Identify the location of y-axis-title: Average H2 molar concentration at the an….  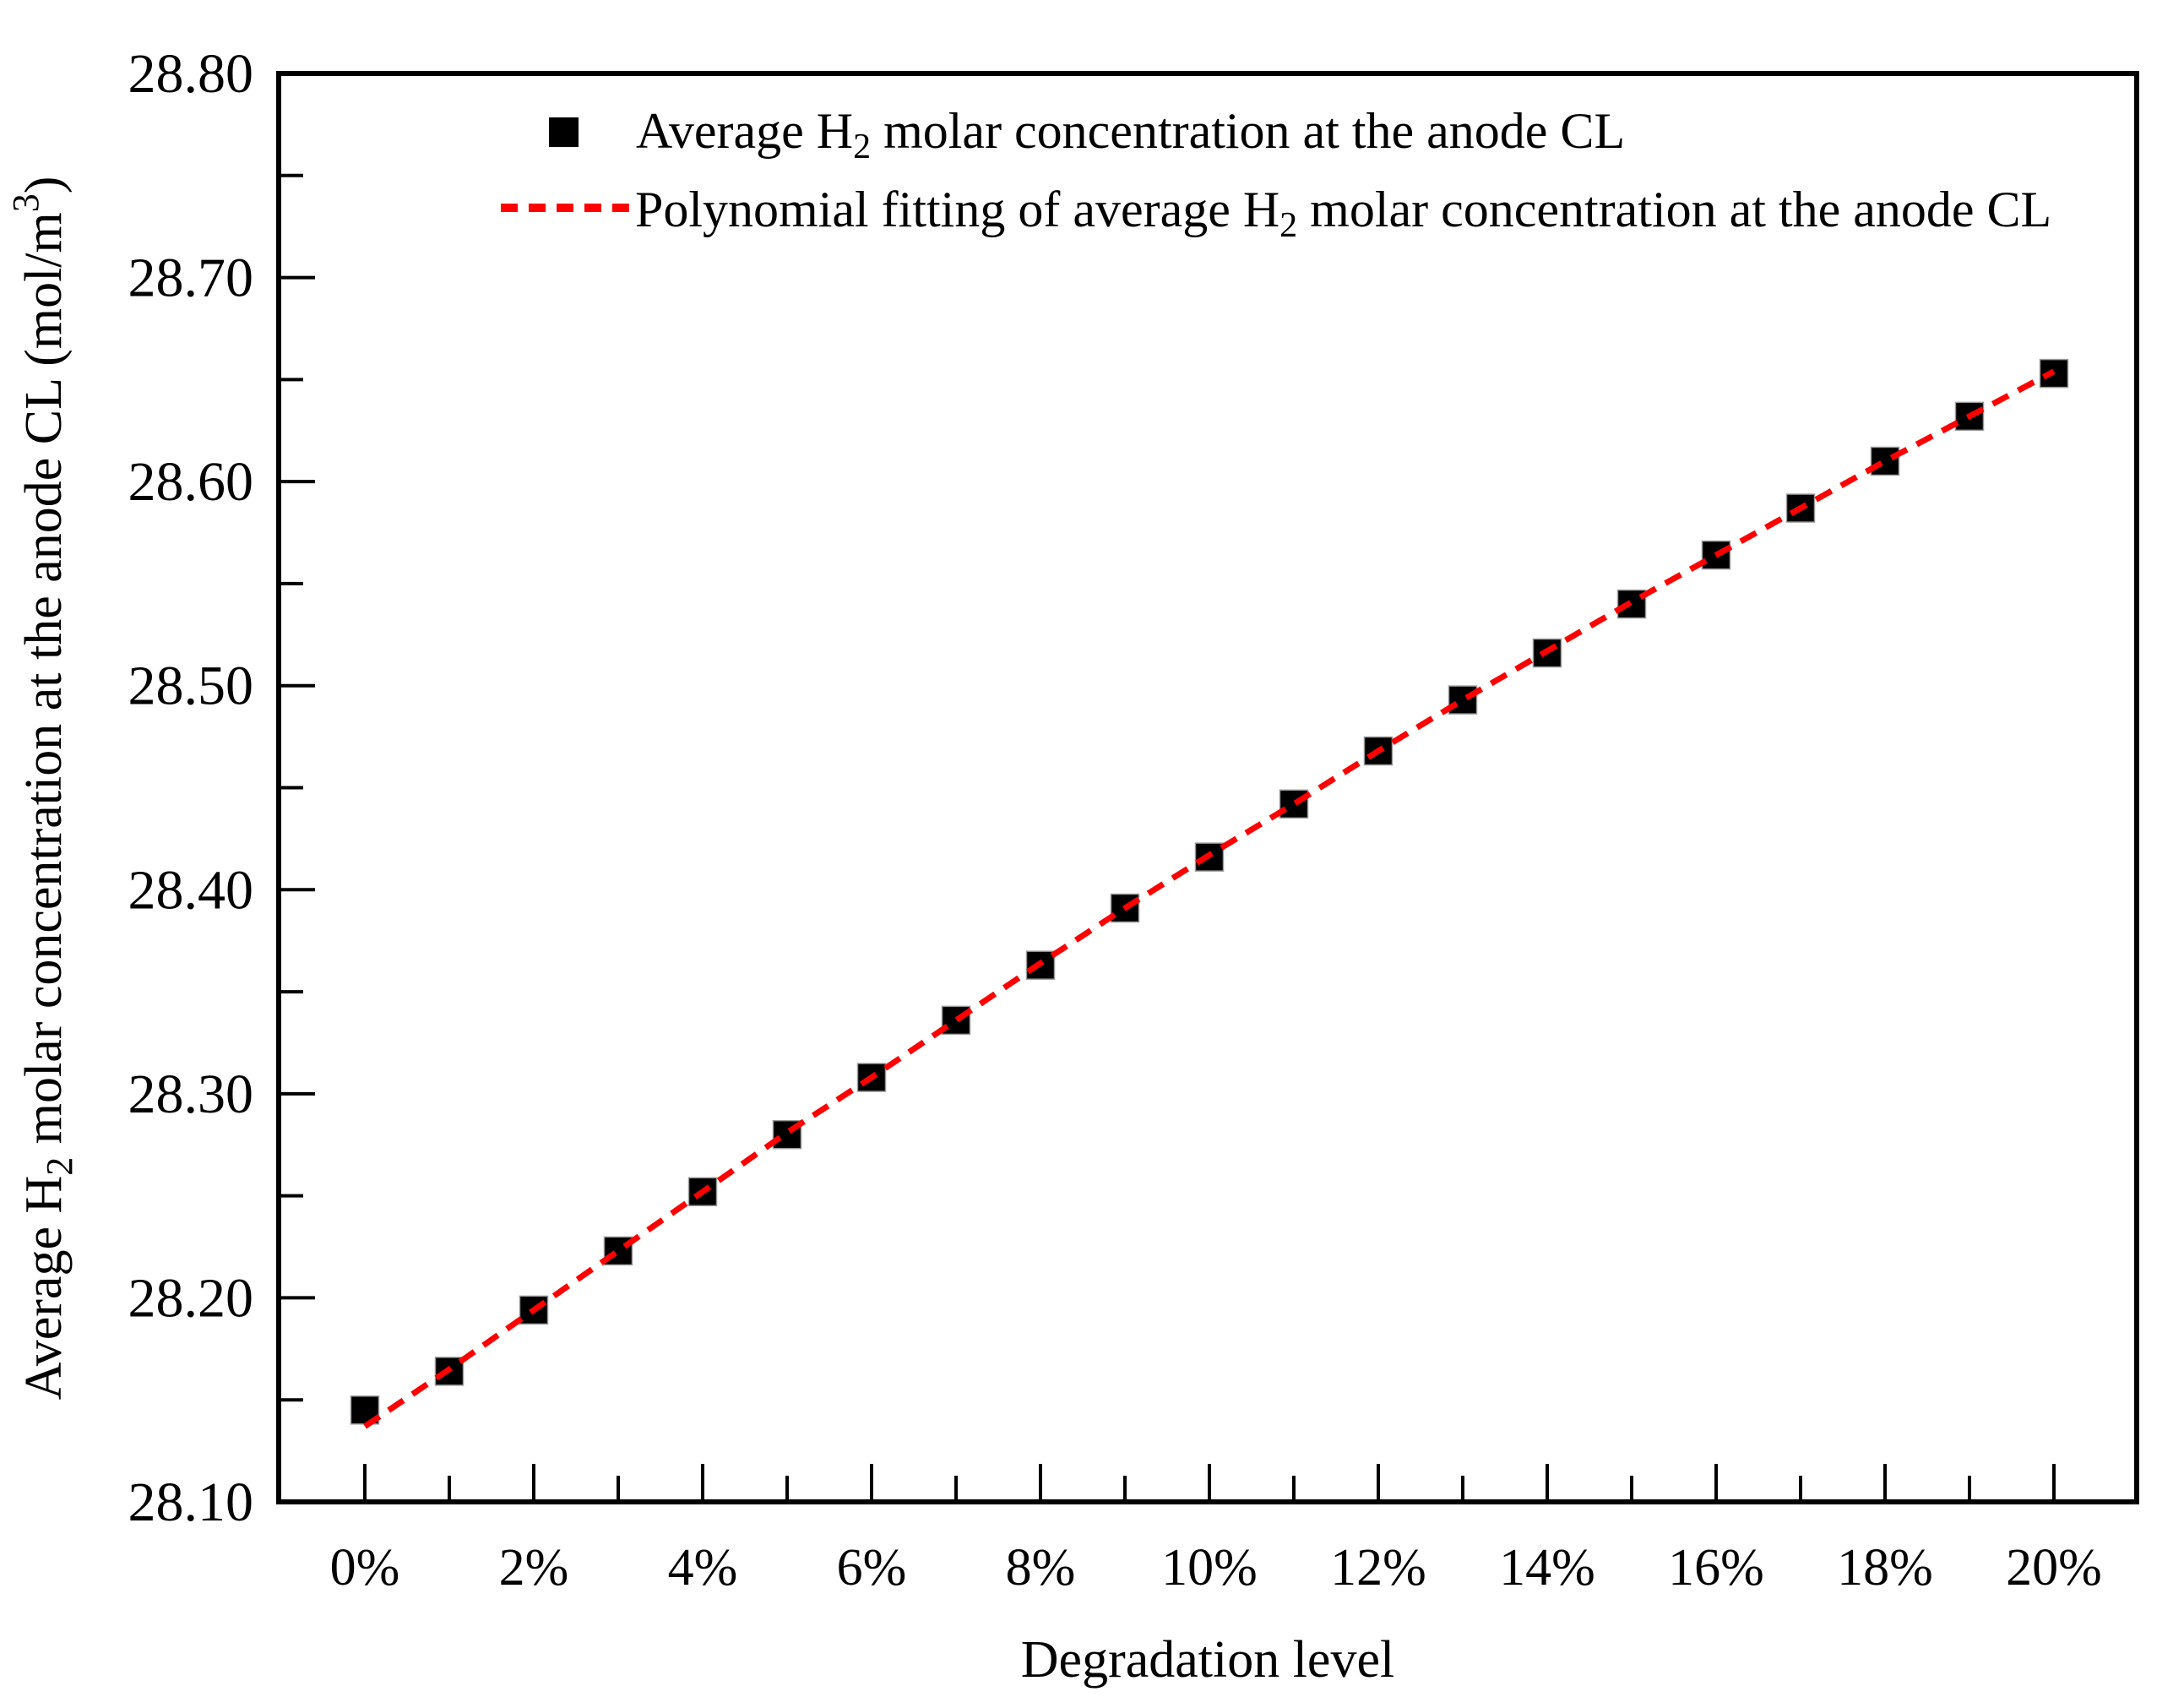
(42, 789).